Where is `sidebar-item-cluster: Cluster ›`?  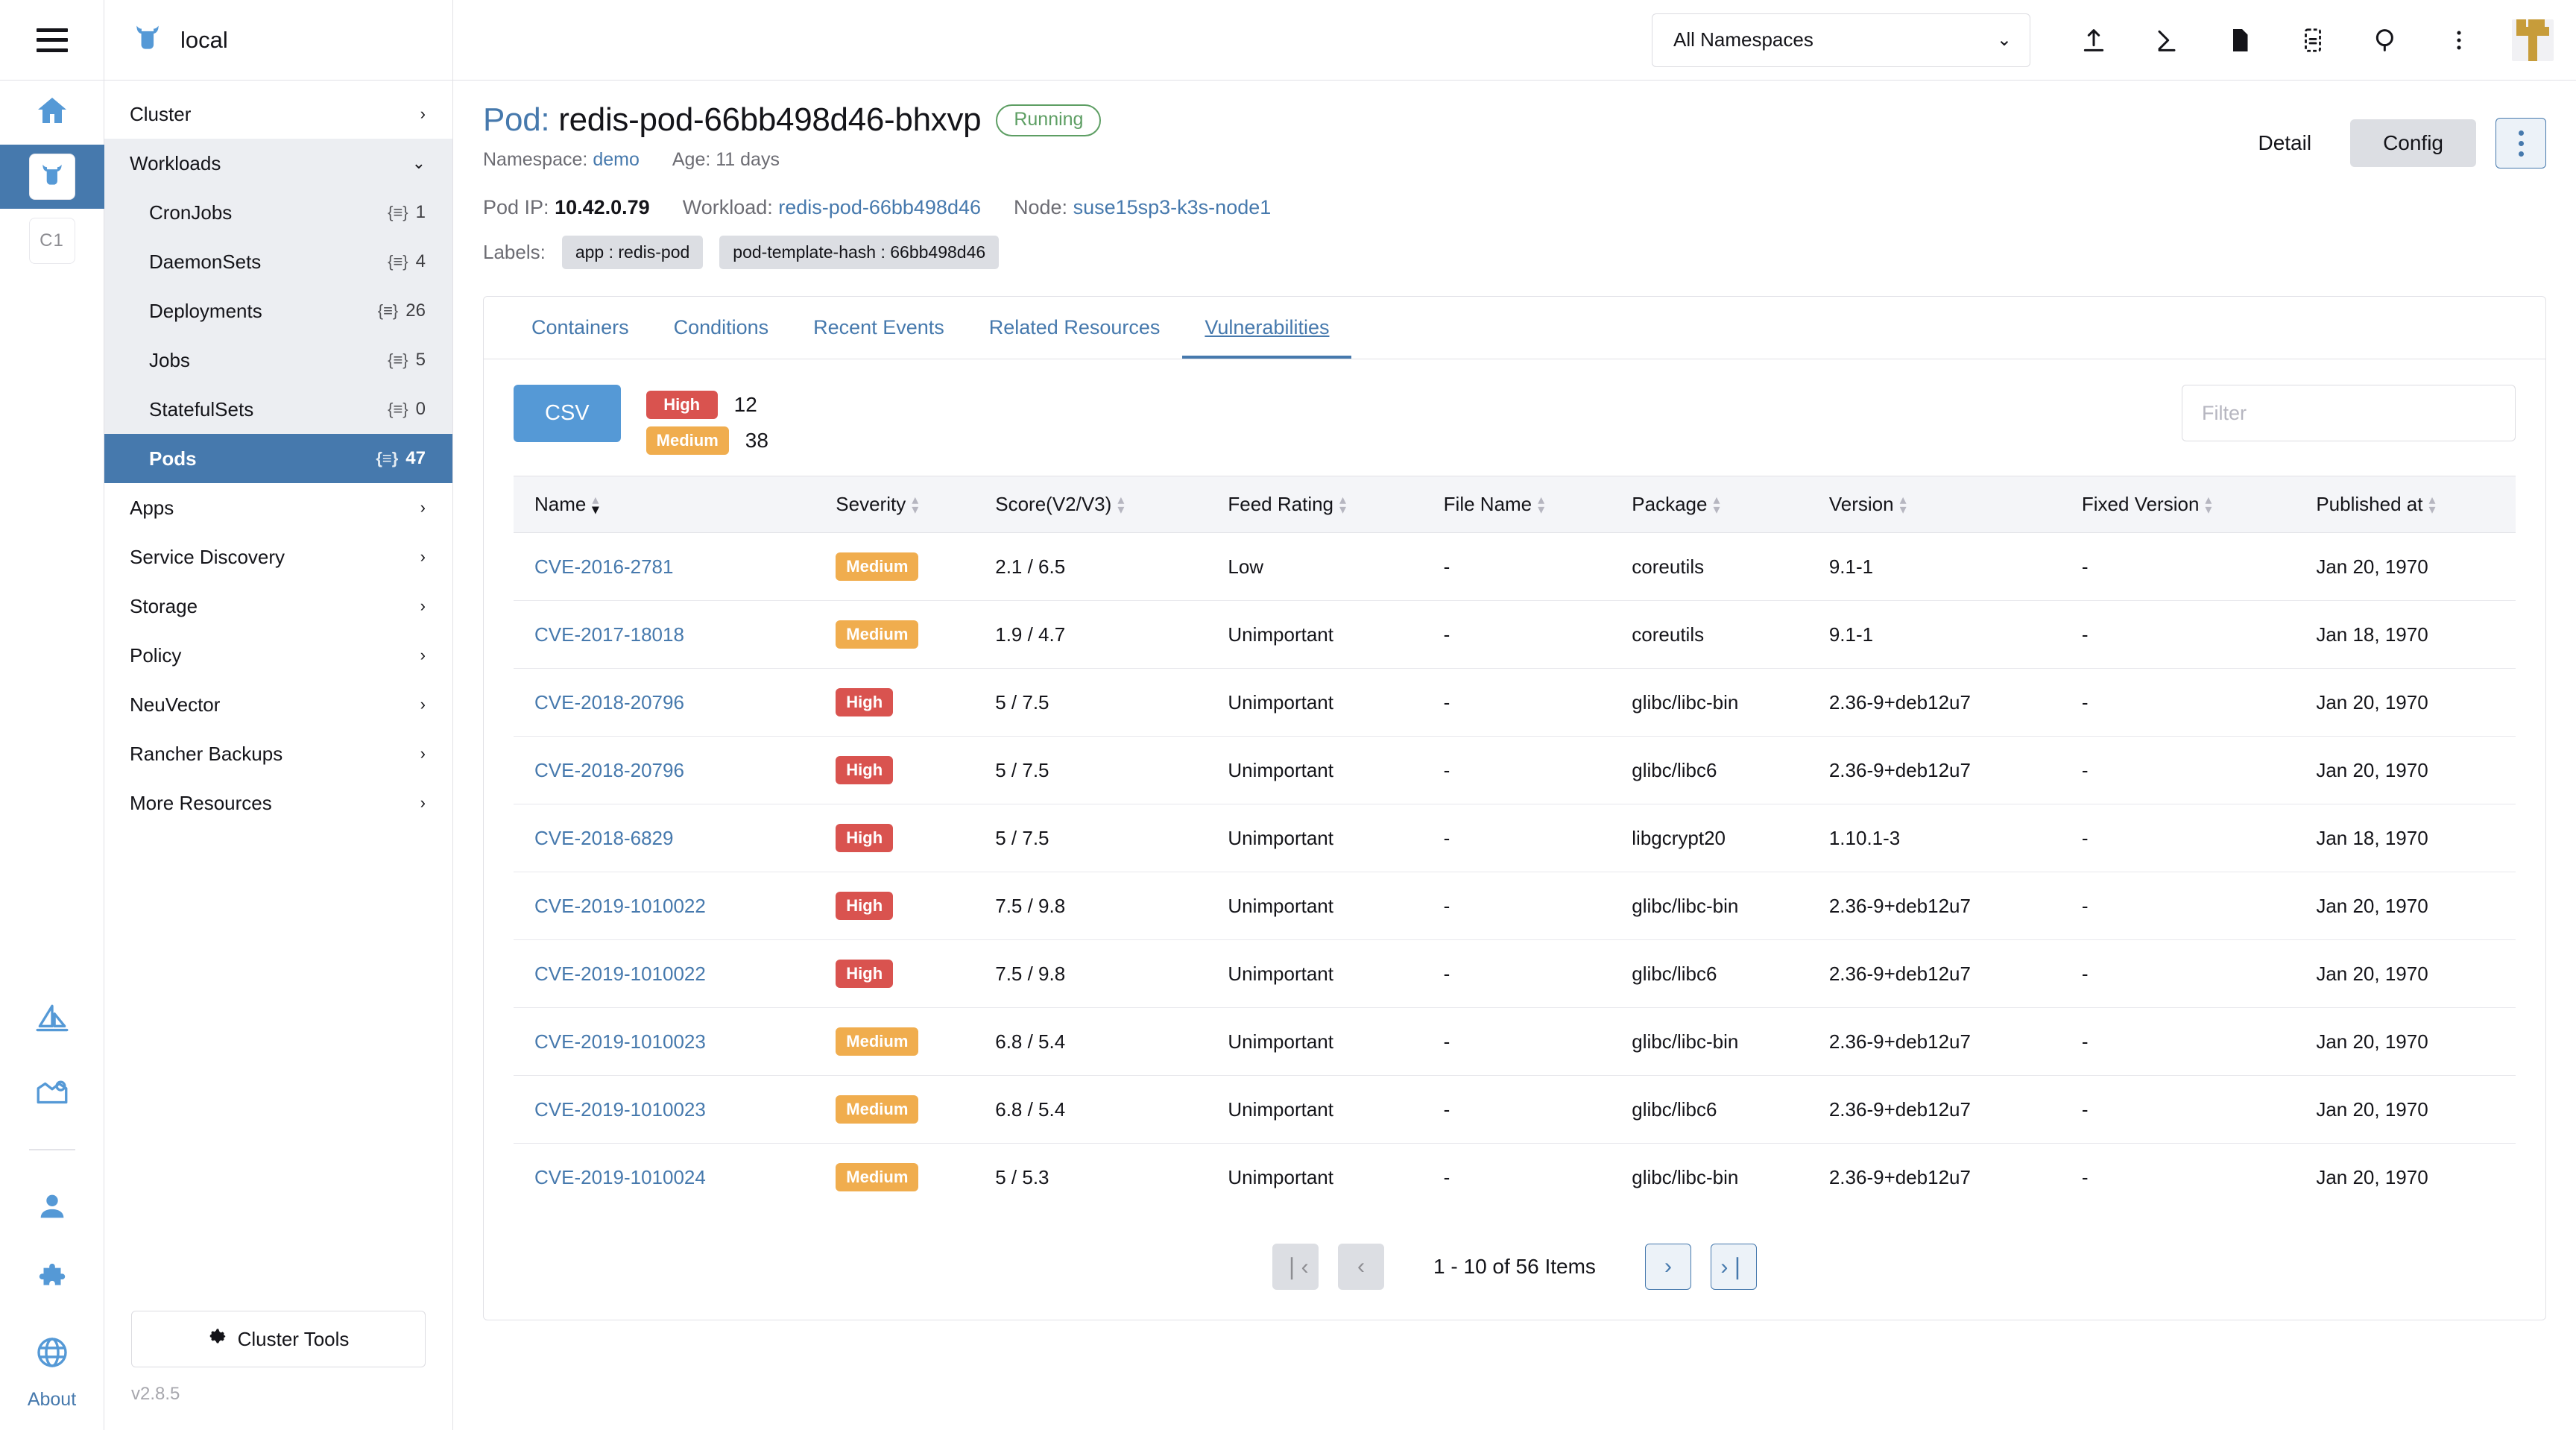 sidebar-item-cluster: Cluster › is located at coordinates (278, 114).